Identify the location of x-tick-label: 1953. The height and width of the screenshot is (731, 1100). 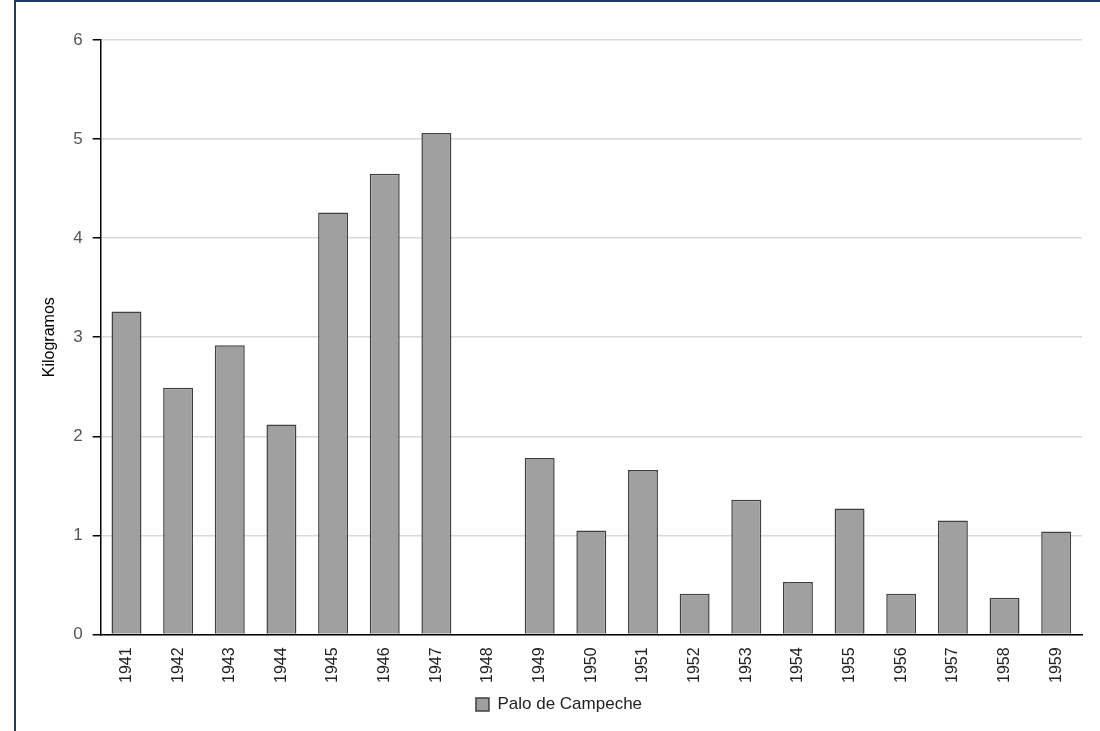
(745, 665).